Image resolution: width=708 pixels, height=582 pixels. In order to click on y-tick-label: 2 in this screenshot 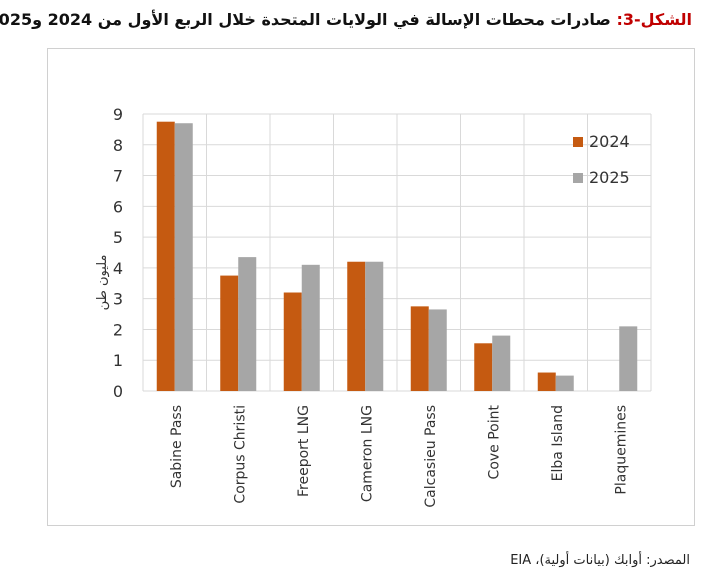, I will do `click(118, 329)`.